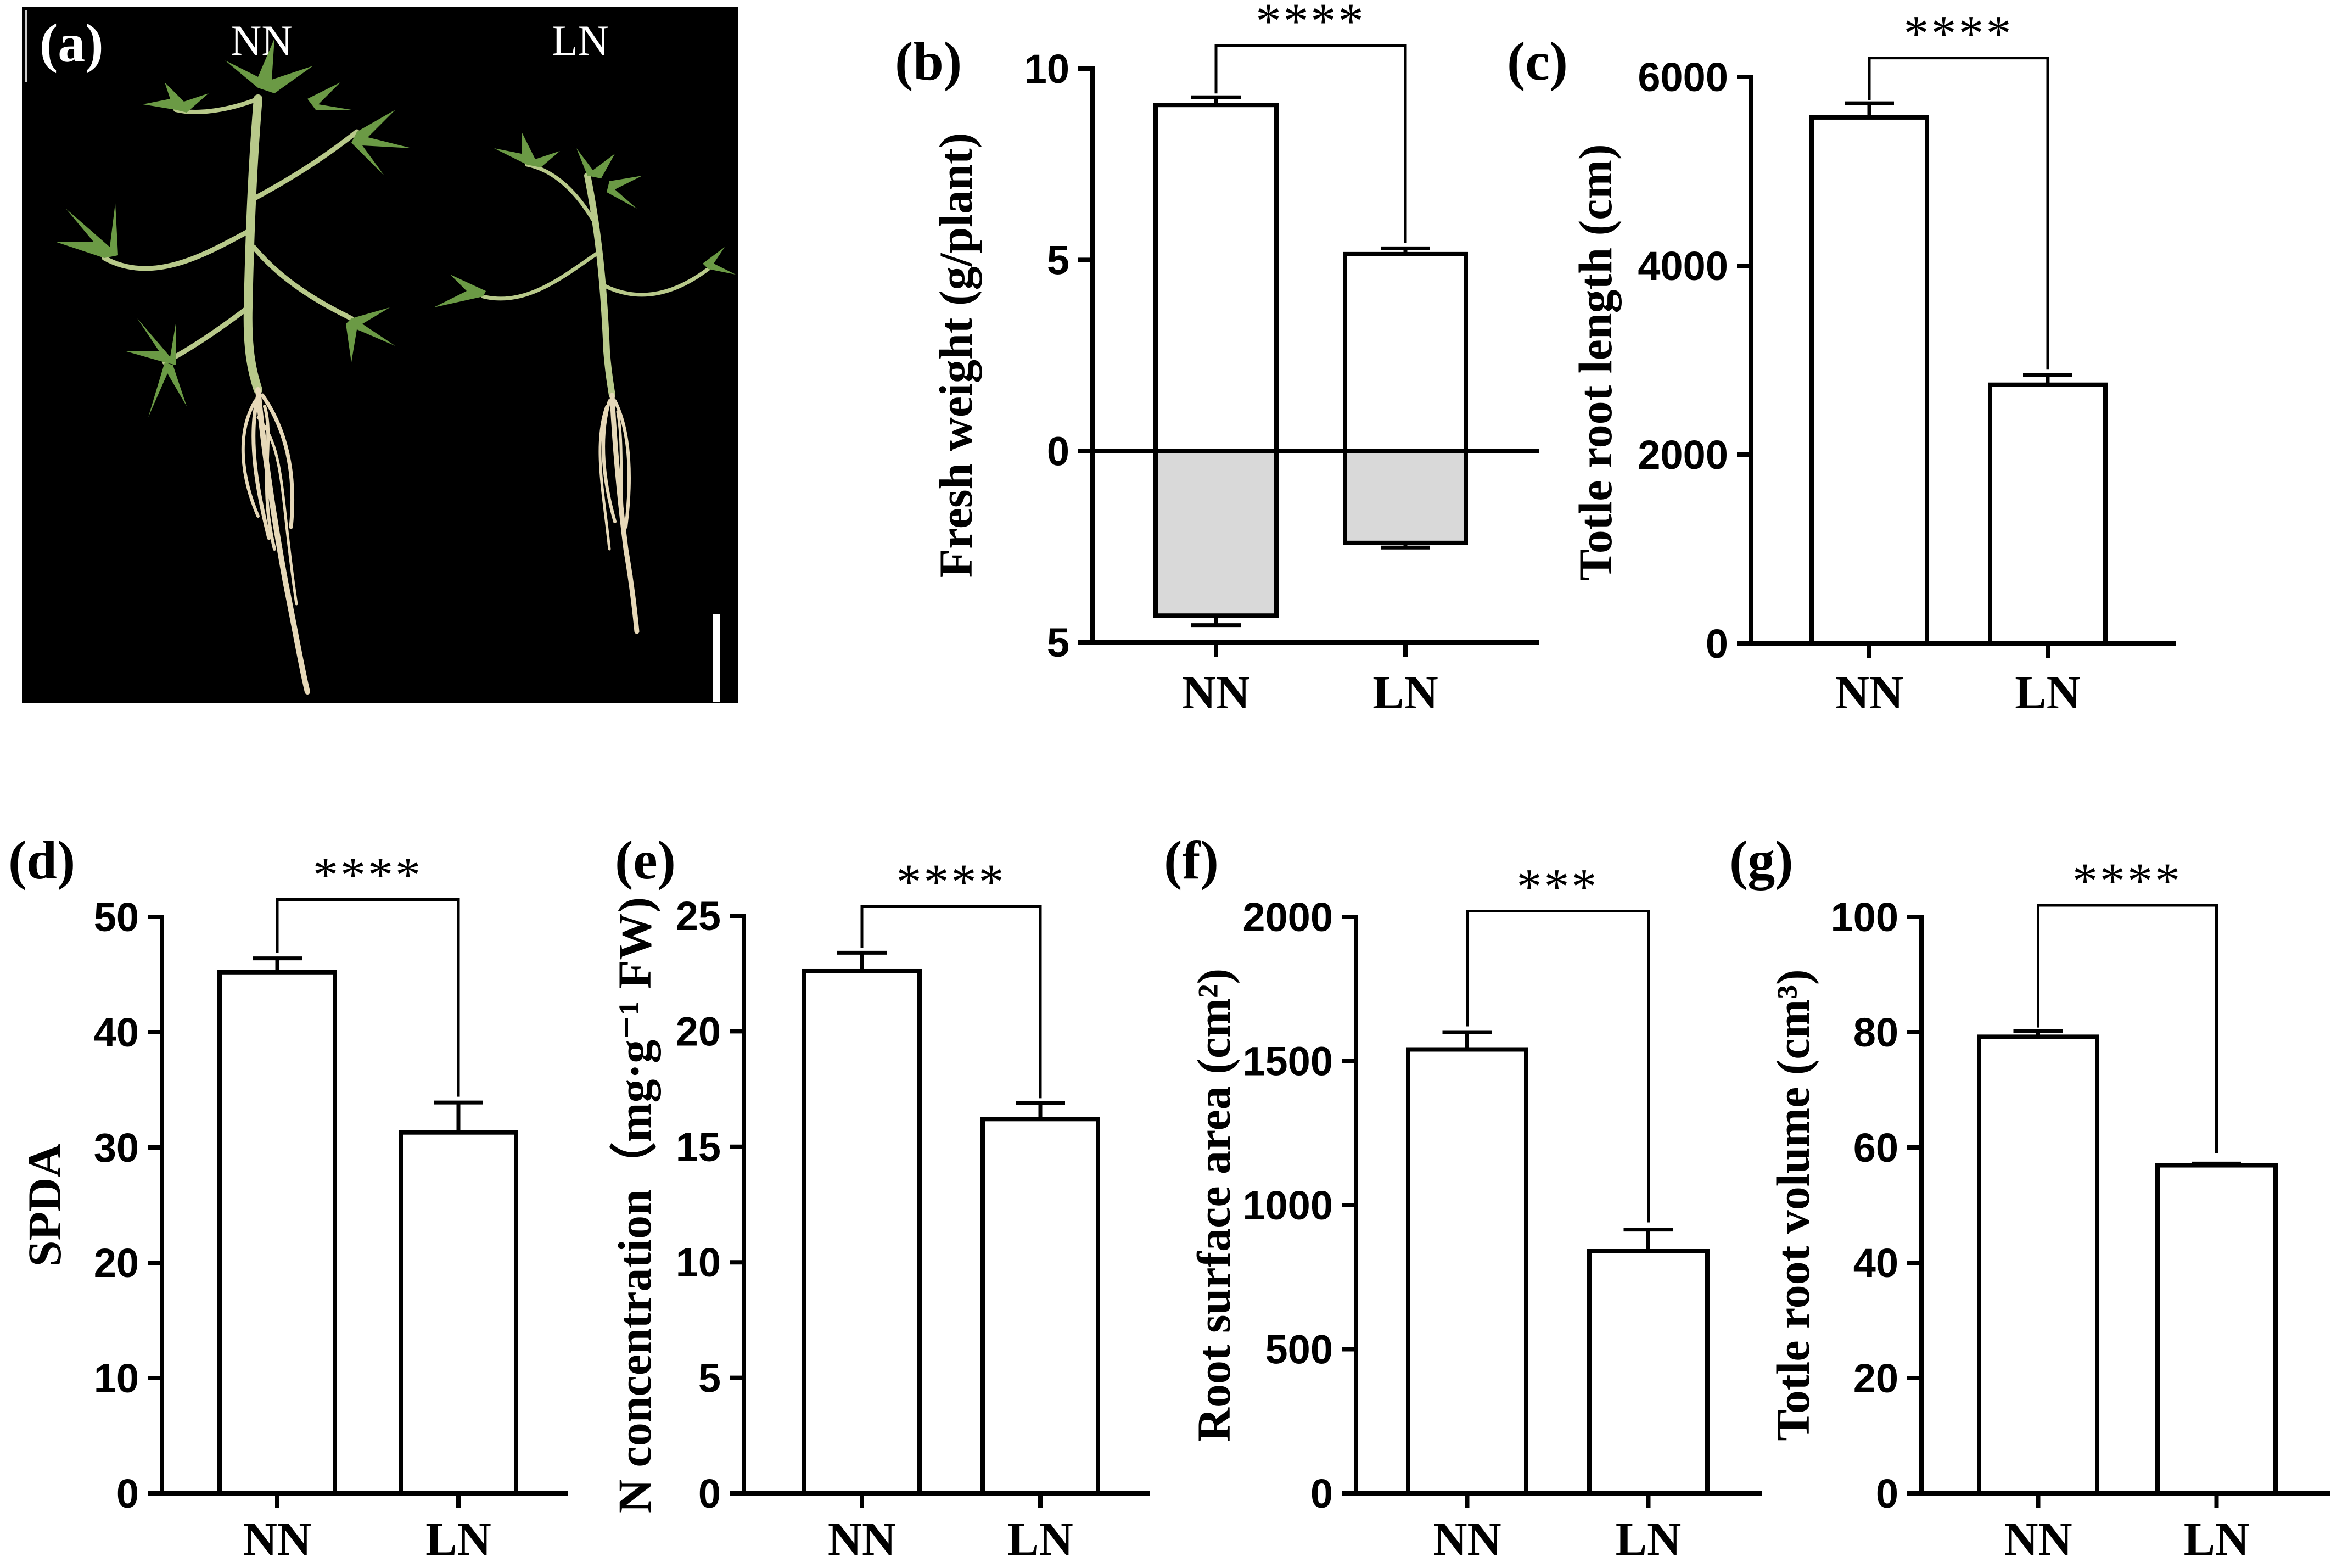  What do you see at coordinates (72, 44) in the screenshot?
I see `photo-panel-label: (a)` at bounding box center [72, 44].